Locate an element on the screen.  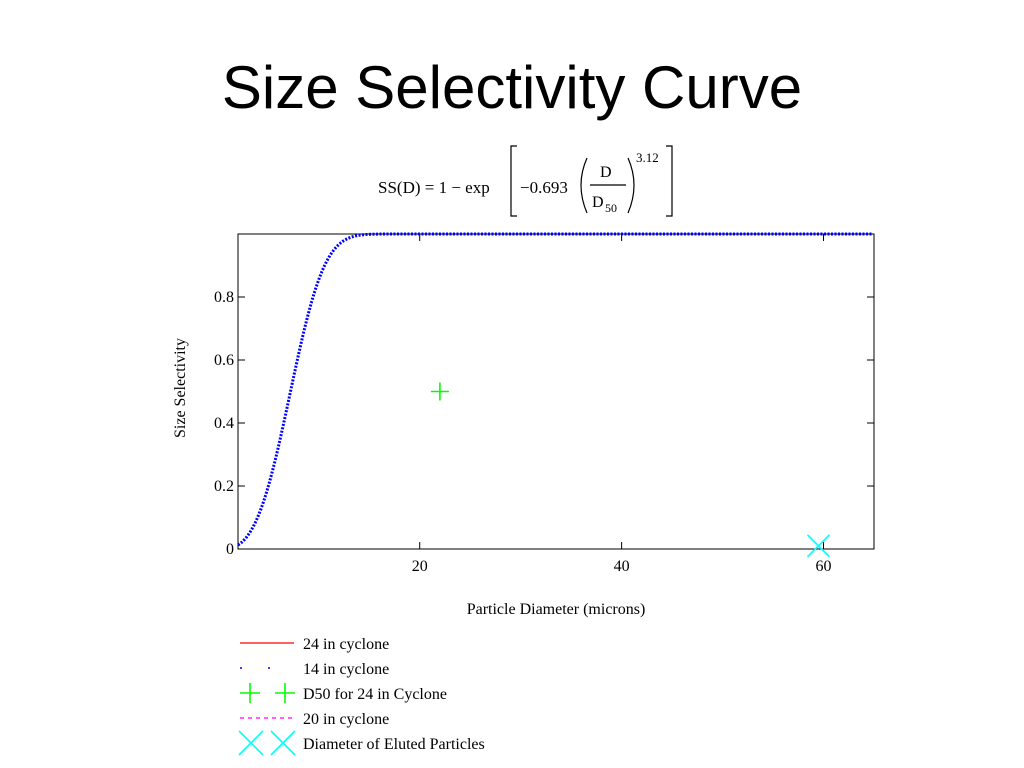
legend-label: Diameter of Eluted Particles is located at coordinates (394, 744).